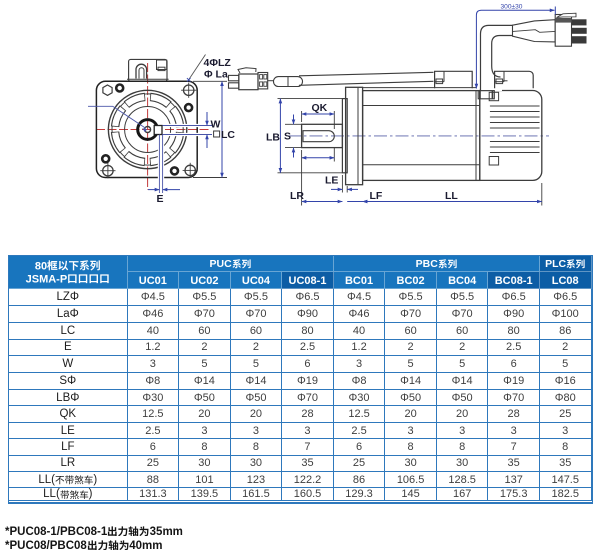 Image resolution: width=600 pixels, height=551 pixels. I want to click on svg-text: LR, so click(297, 196).